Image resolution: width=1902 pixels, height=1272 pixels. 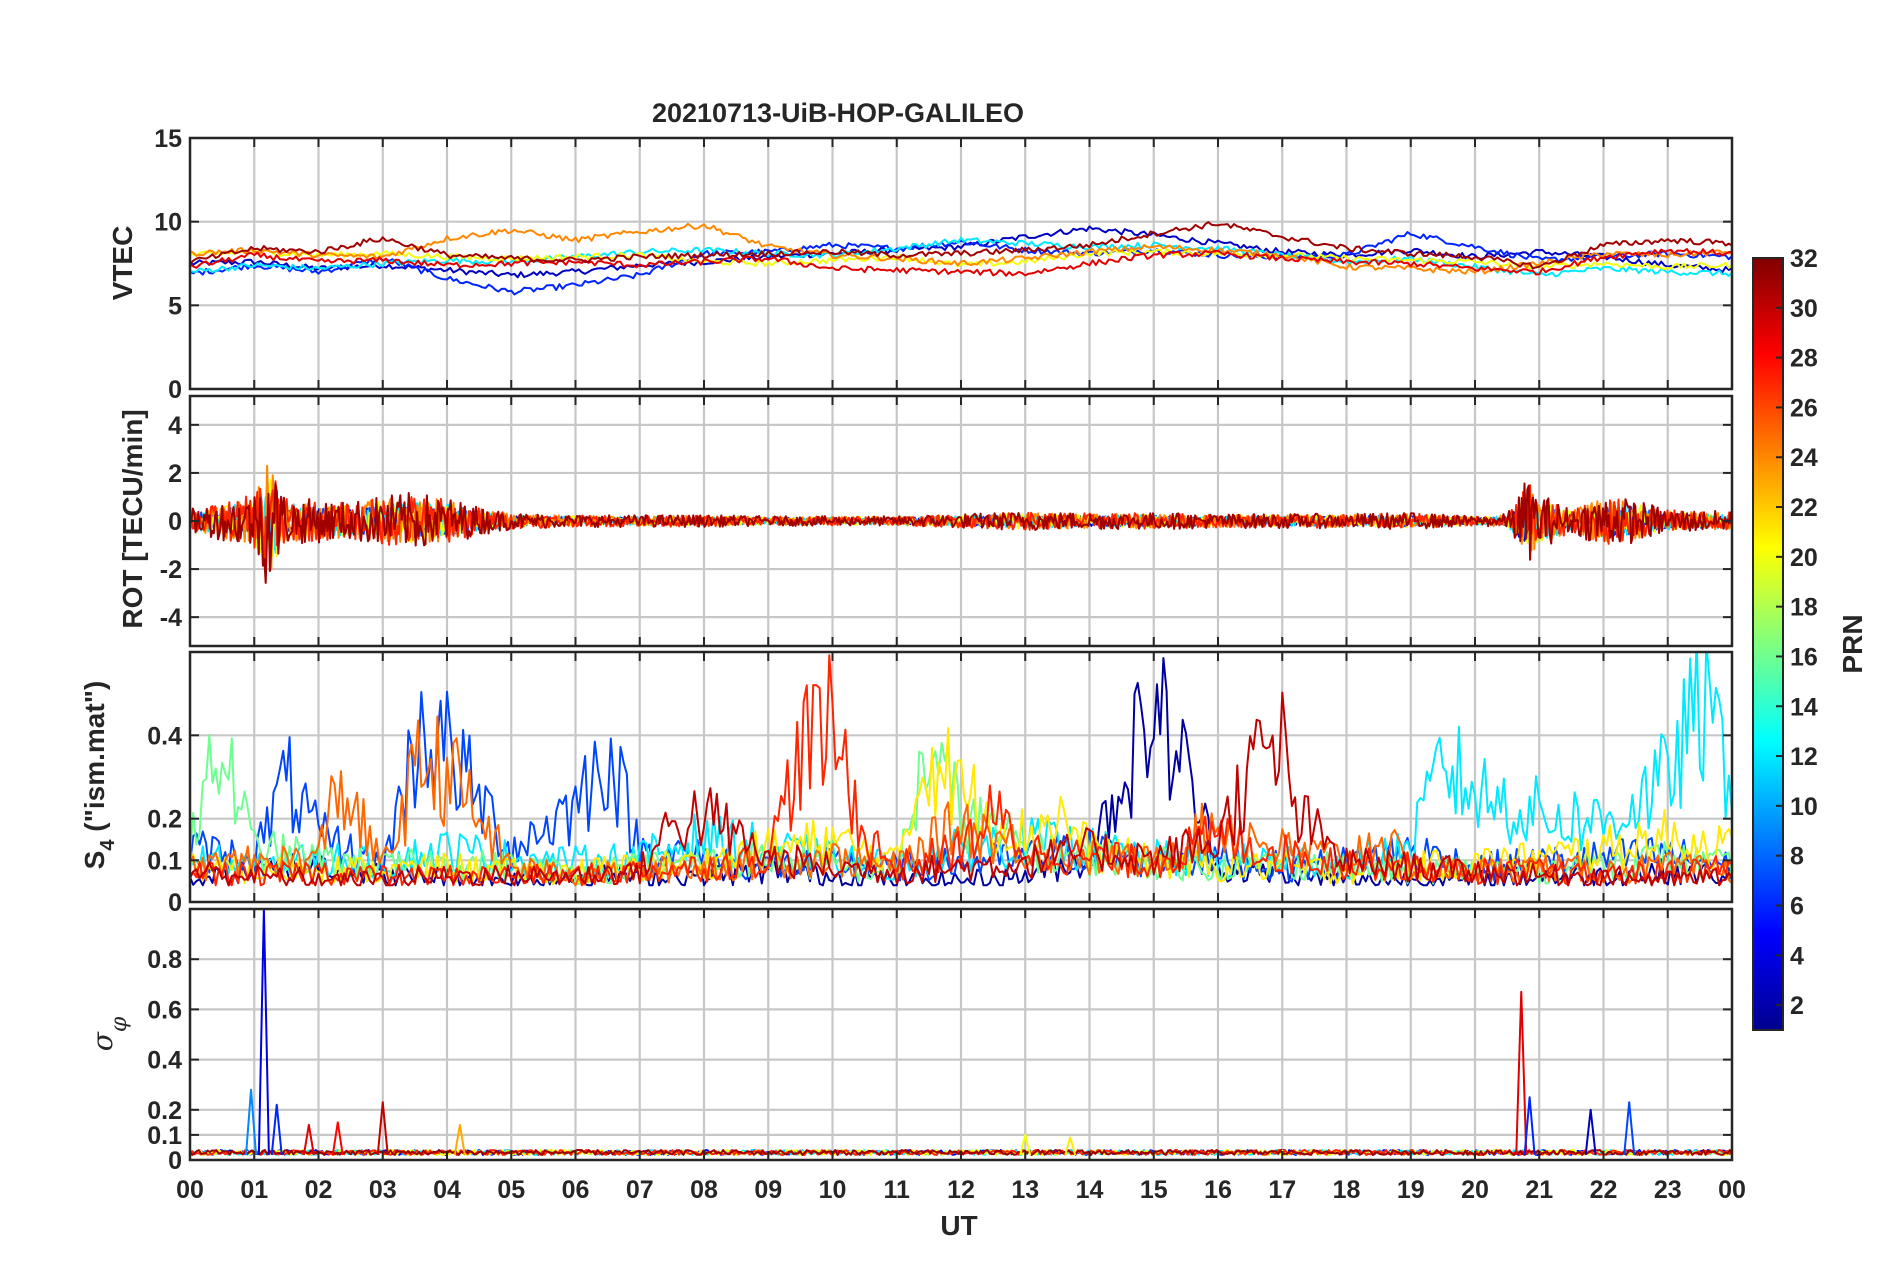 I want to click on x-tick-label: 08, so click(x=704, y=1190).